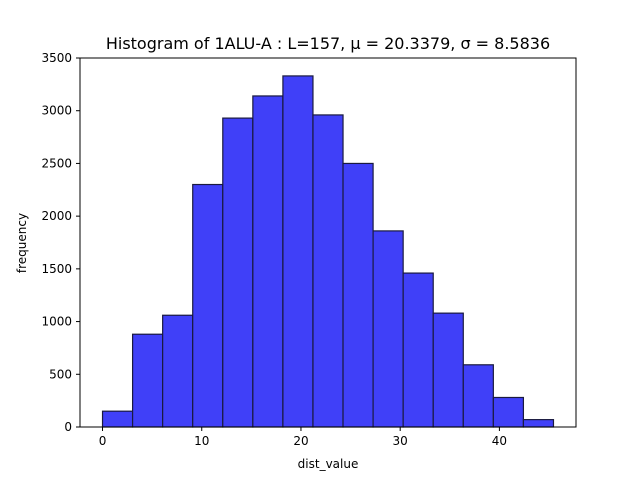  I want to click on x-tick-label: 0, so click(103, 441).